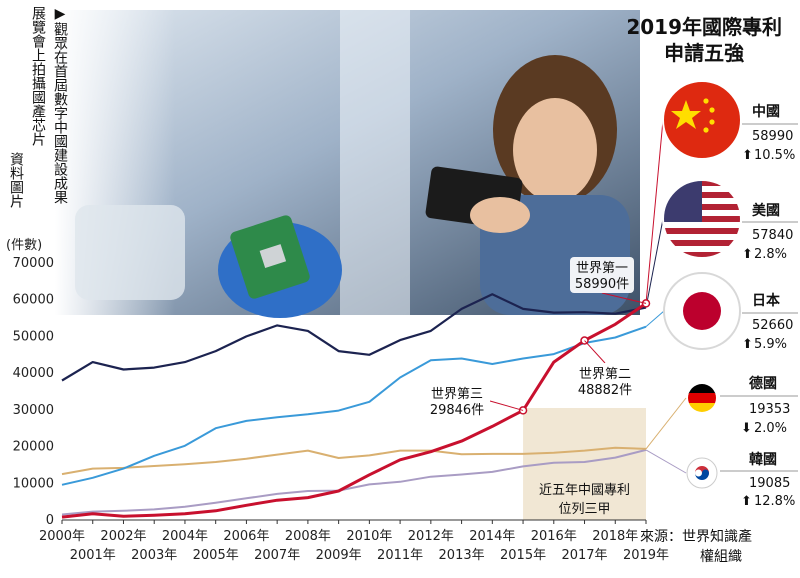  I want to click on title-line-2: 申請五強, so click(704, 53).